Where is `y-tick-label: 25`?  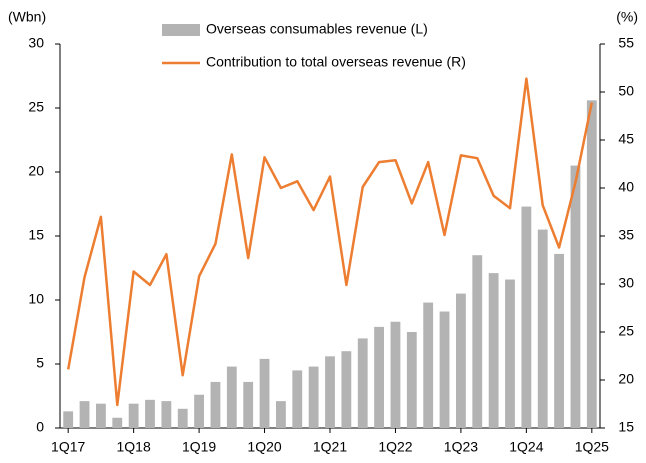
y-tick-label: 25 is located at coordinates (36, 107).